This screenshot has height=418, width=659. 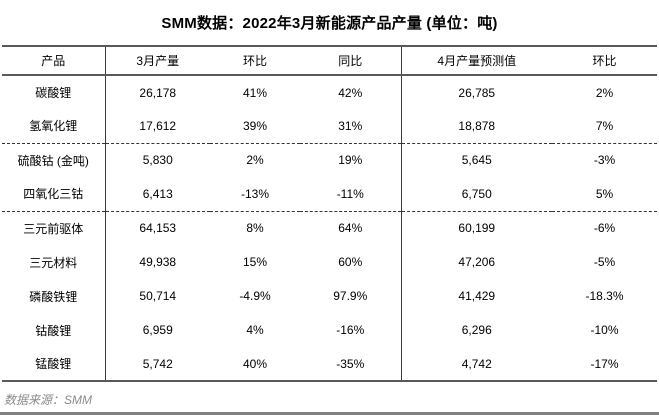 What do you see at coordinates (54, 160) in the screenshot?
I see `product-cell: 硫酸钴 (金吨)` at bounding box center [54, 160].